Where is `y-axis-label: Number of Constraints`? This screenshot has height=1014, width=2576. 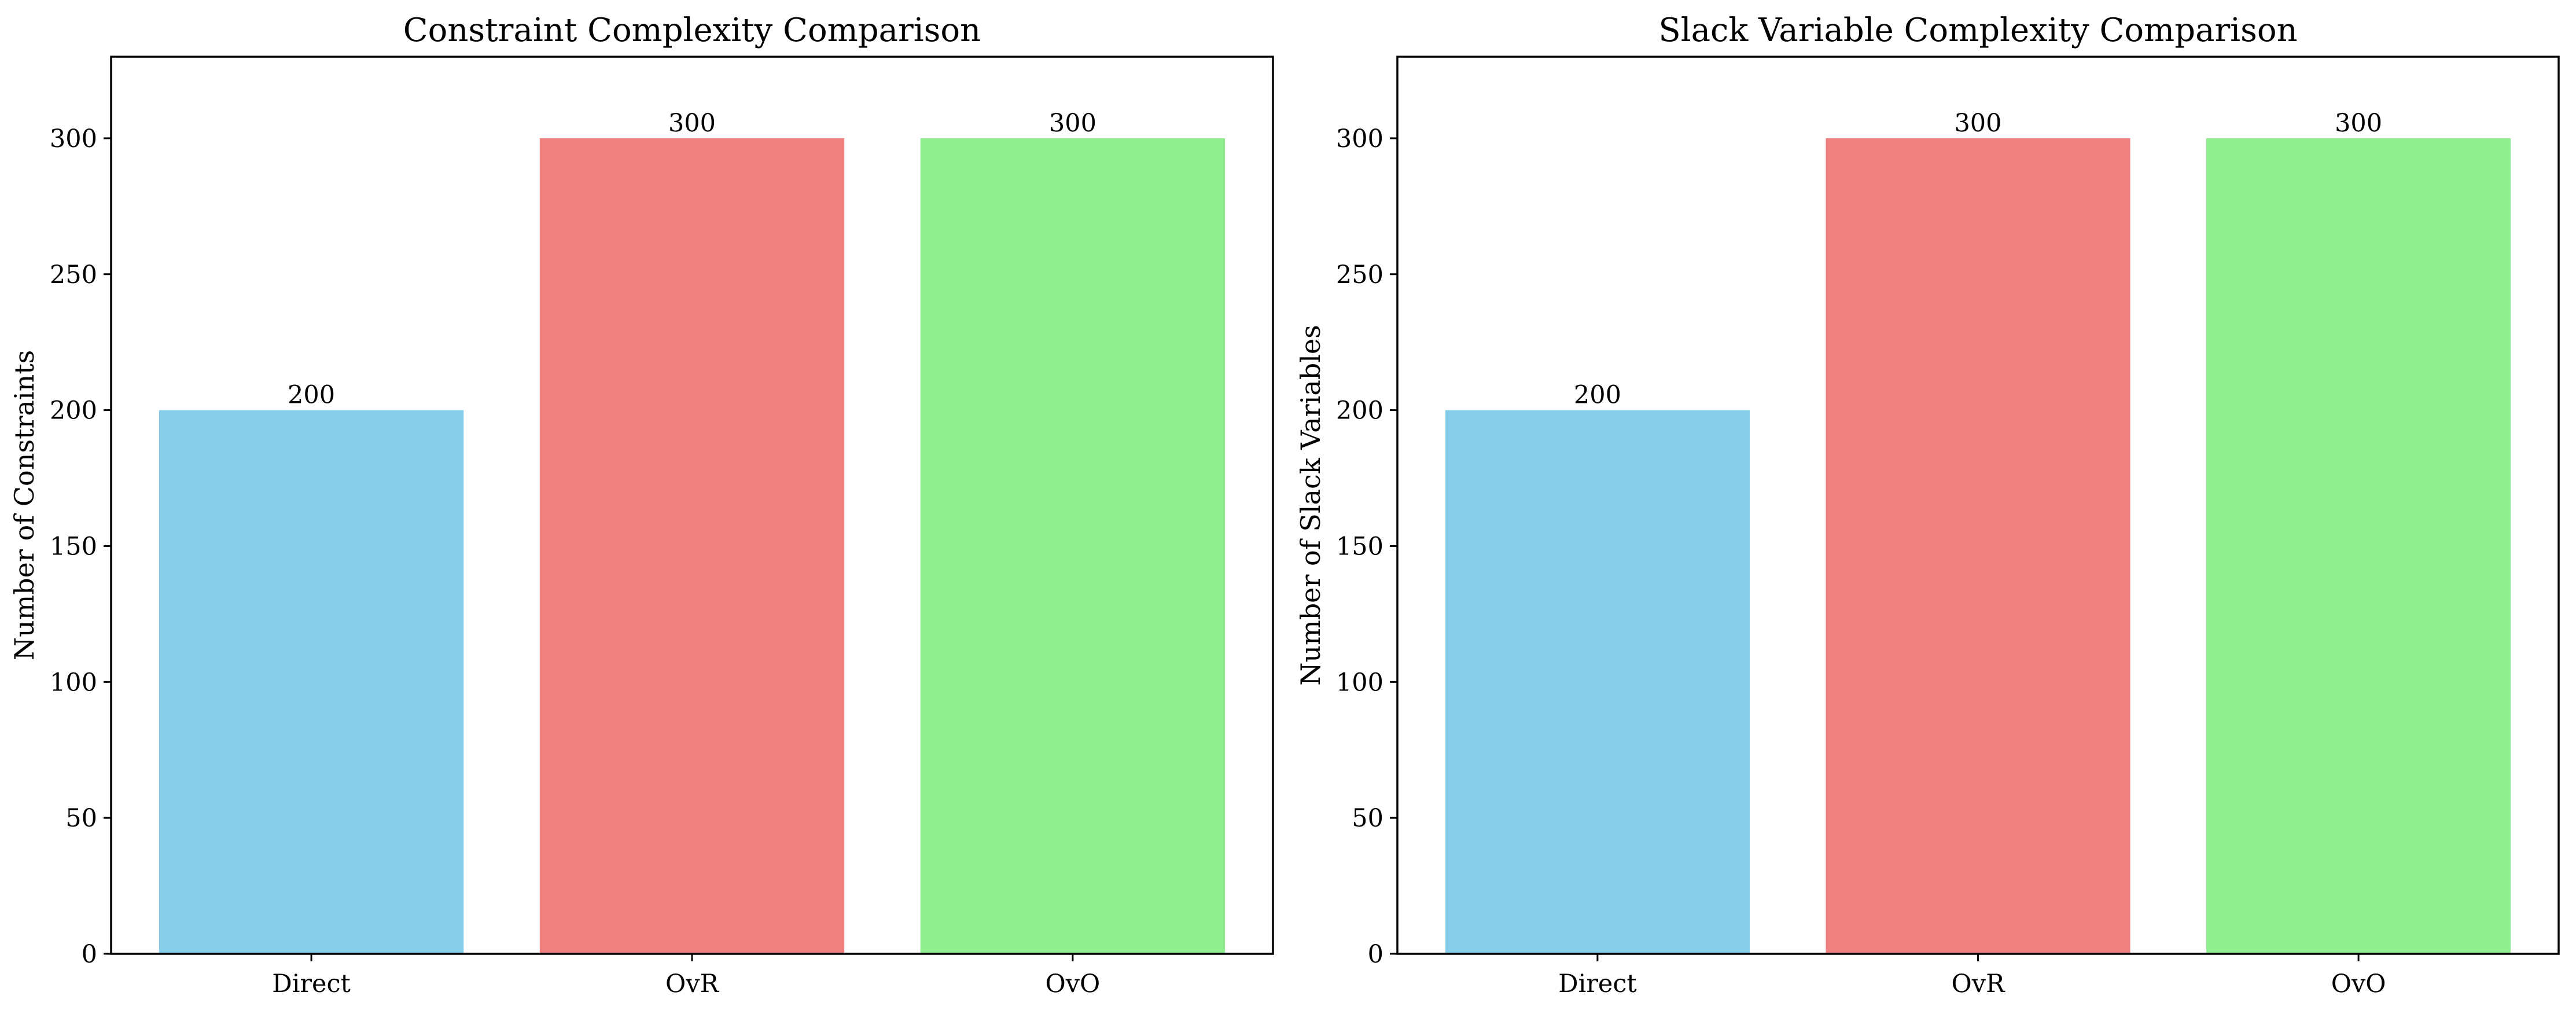
y-axis-label: Number of Constraints is located at coordinates (24, 505).